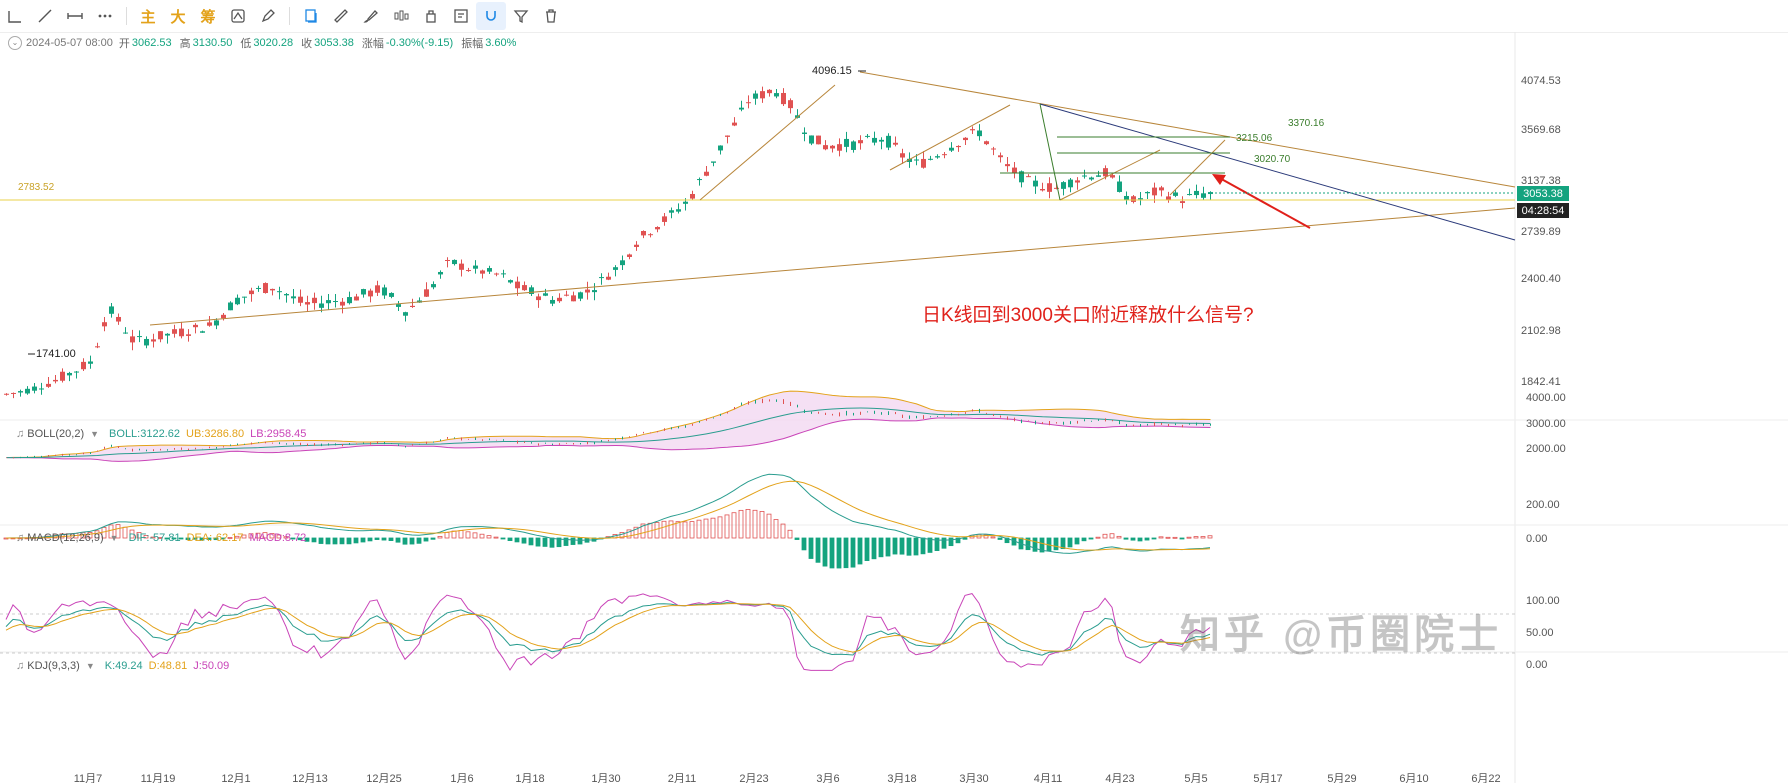 The height and width of the screenshot is (783, 1788). What do you see at coordinates (311, 16) in the screenshot?
I see `copy-tool-icon` at bounding box center [311, 16].